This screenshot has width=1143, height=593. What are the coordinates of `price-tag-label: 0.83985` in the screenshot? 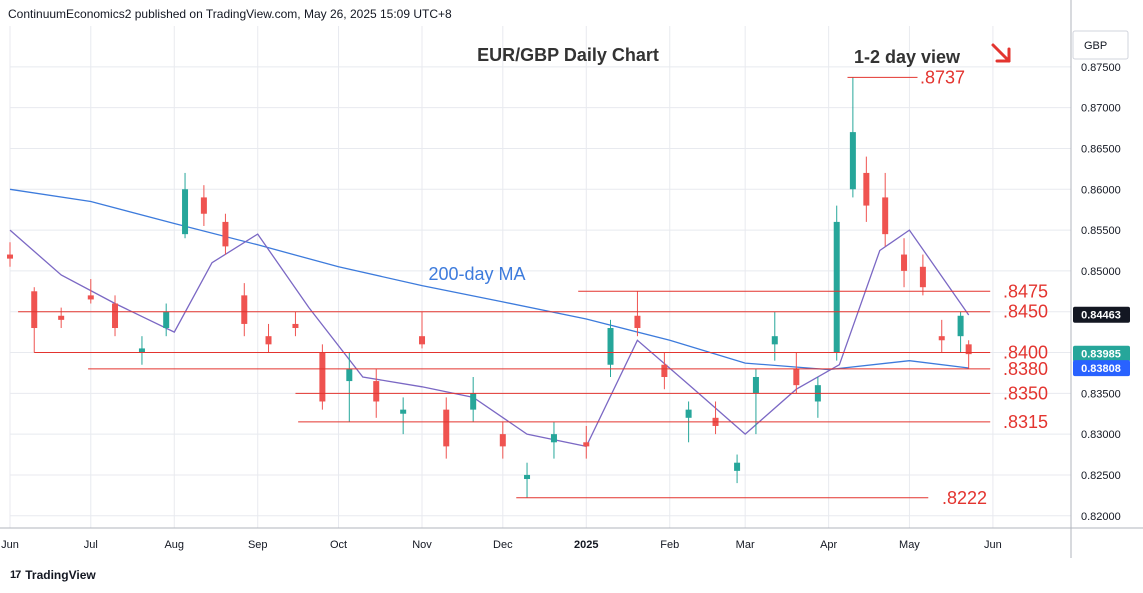 It's located at (1101, 355).